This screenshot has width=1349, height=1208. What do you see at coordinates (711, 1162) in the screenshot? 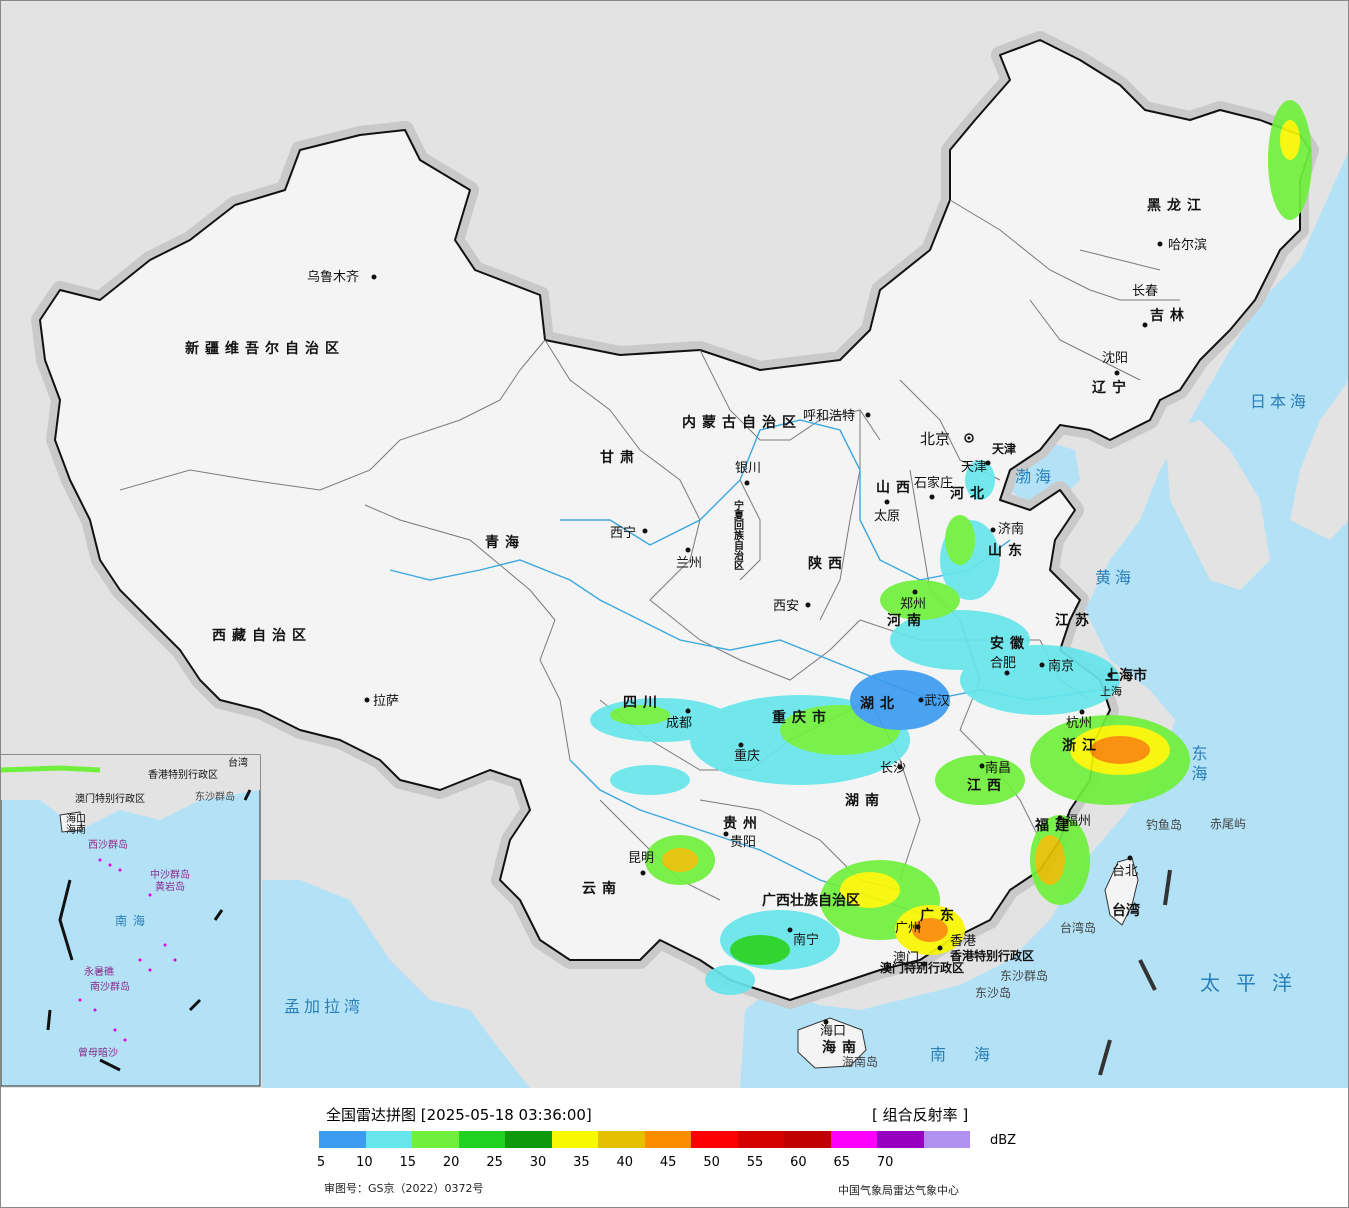
I see `legend-tick: 50` at bounding box center [711, 1162].